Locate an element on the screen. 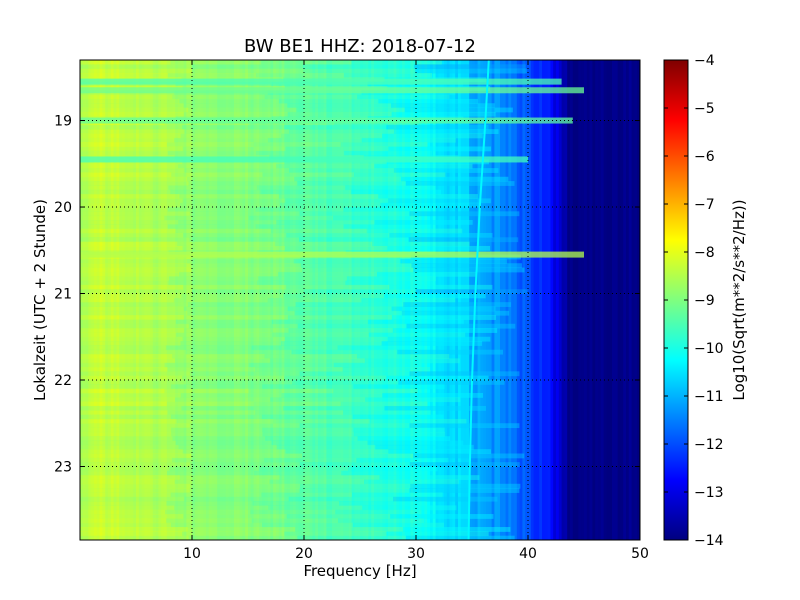  x-tick-label: 40 is located at coordinates (528, 554).